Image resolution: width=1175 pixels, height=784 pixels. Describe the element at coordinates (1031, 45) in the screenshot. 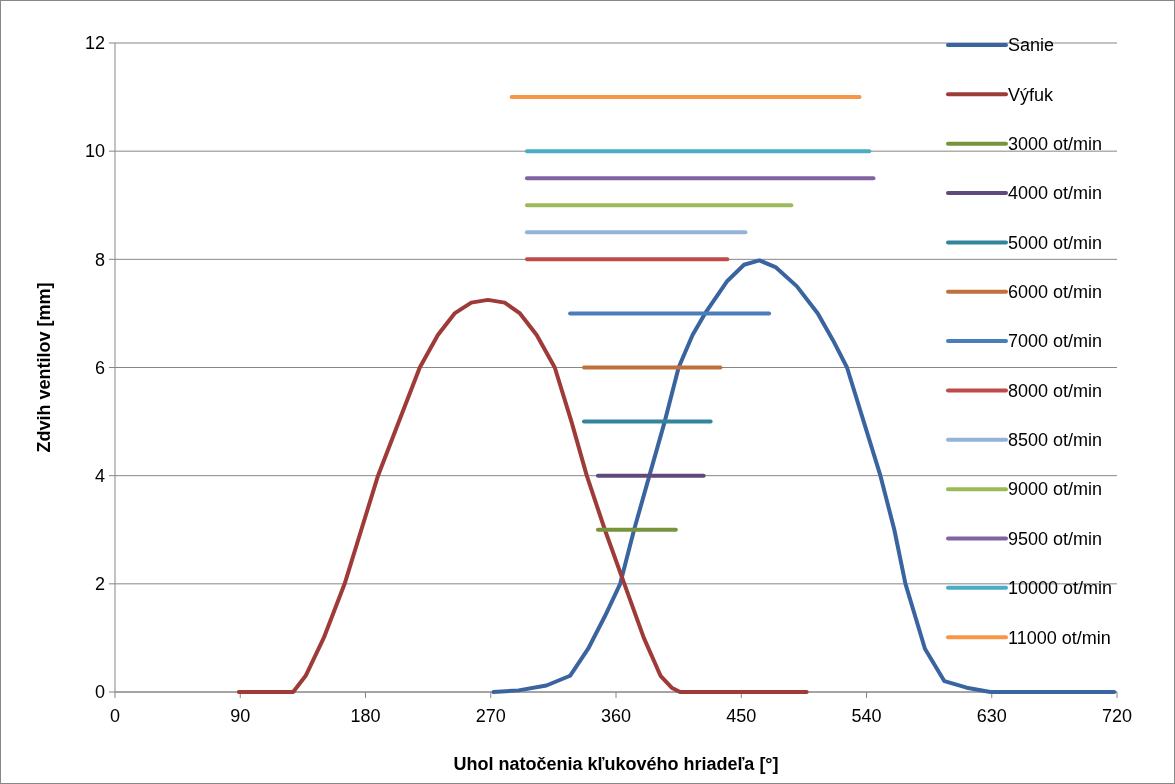

I see `legend-label: Sanie` at that location.